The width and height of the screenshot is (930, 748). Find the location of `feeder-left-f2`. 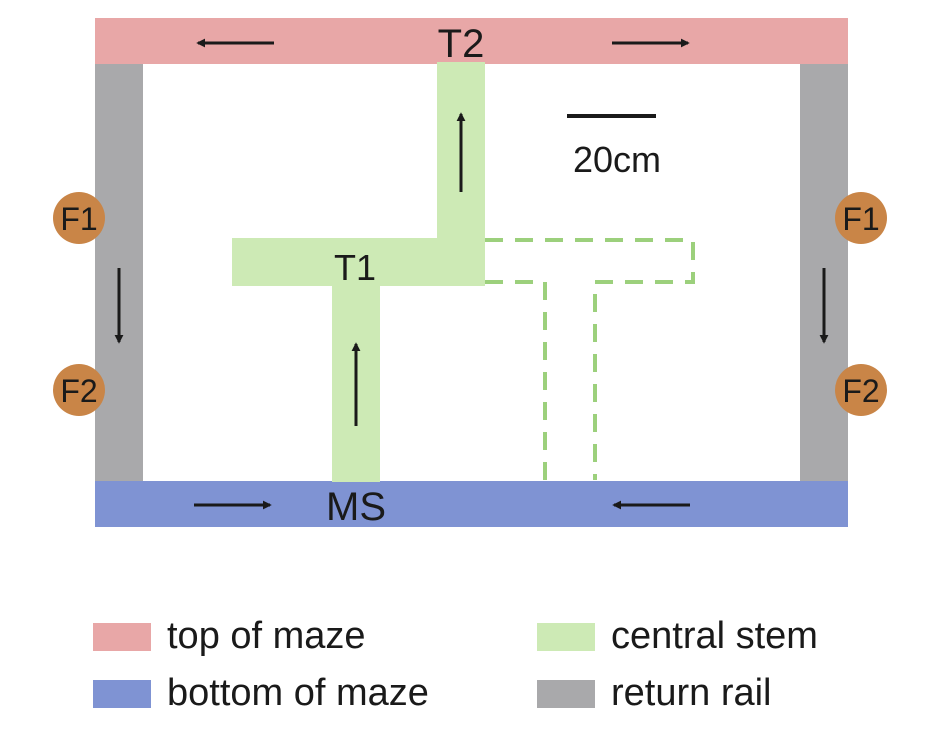

feeder-left-f2 is located at coordinates (79, 390).